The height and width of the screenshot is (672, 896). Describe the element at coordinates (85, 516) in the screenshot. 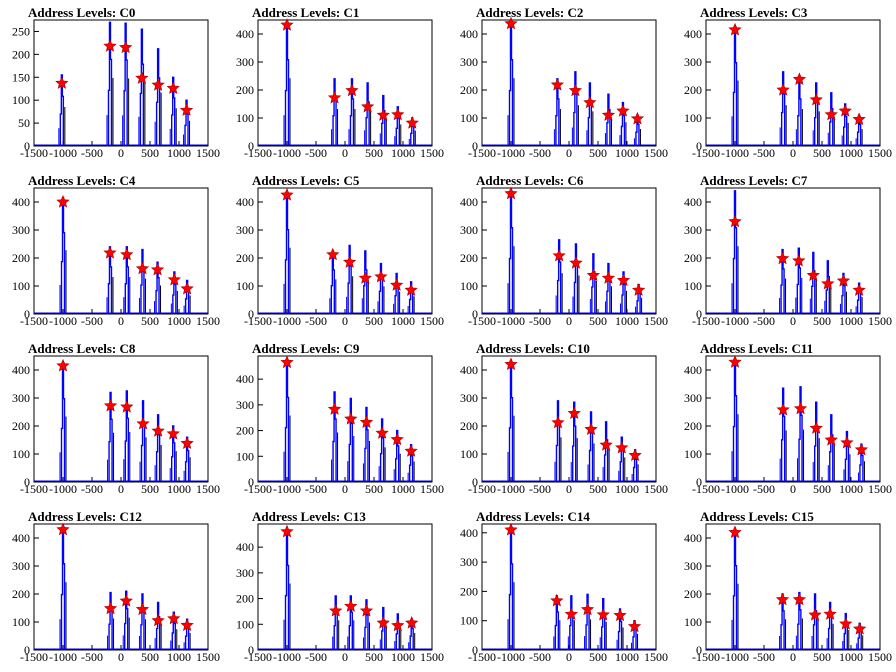

I see `chart-title: Address Levels: C12` at that location.